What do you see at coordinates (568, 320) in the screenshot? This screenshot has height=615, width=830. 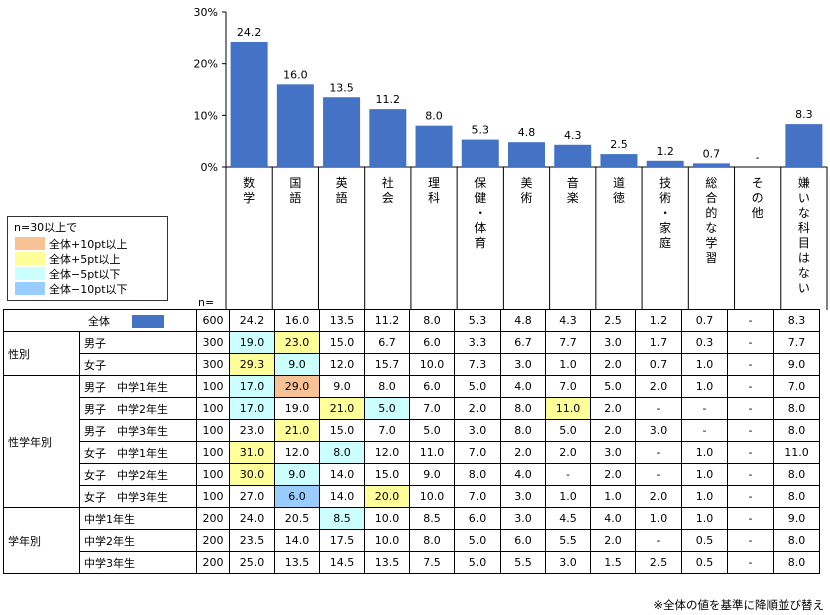 I see `table-cell: 4.3` at bounding box center [568, 320].